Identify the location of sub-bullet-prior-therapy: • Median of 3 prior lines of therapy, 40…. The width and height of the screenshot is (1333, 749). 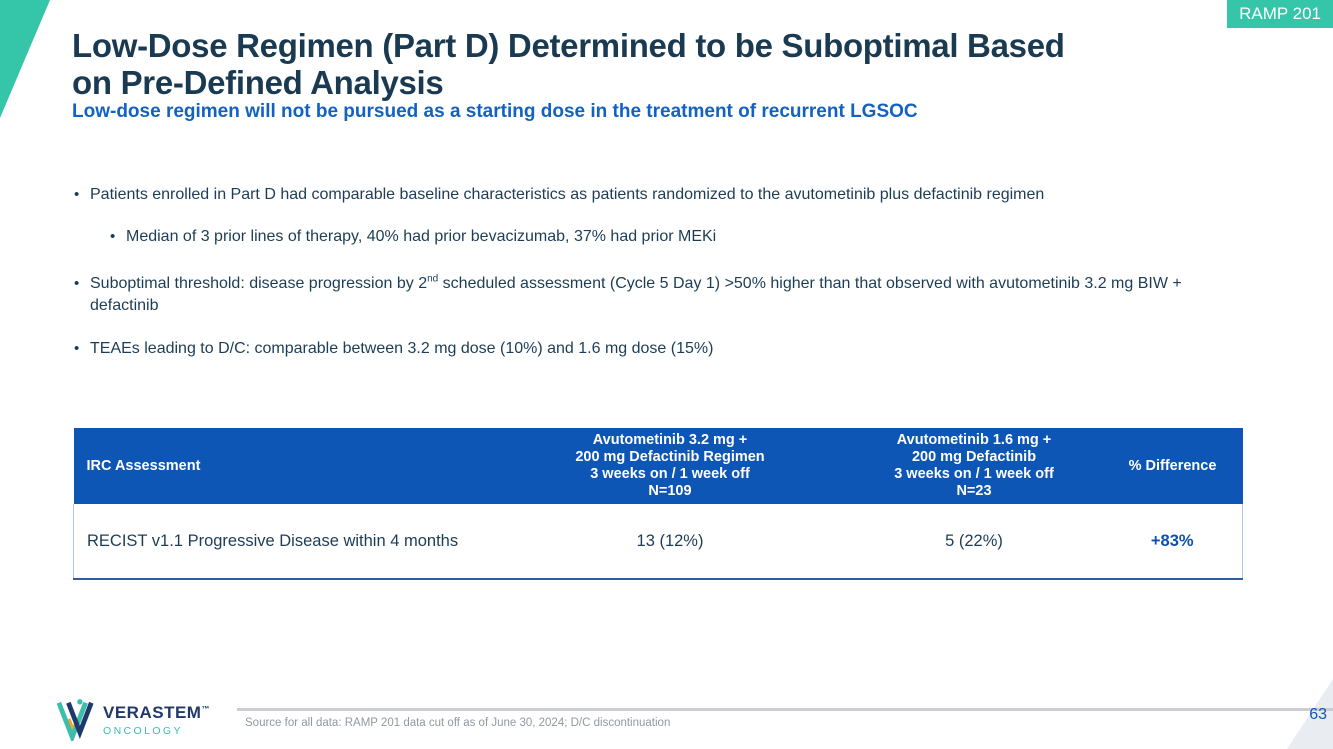
(646, 237).